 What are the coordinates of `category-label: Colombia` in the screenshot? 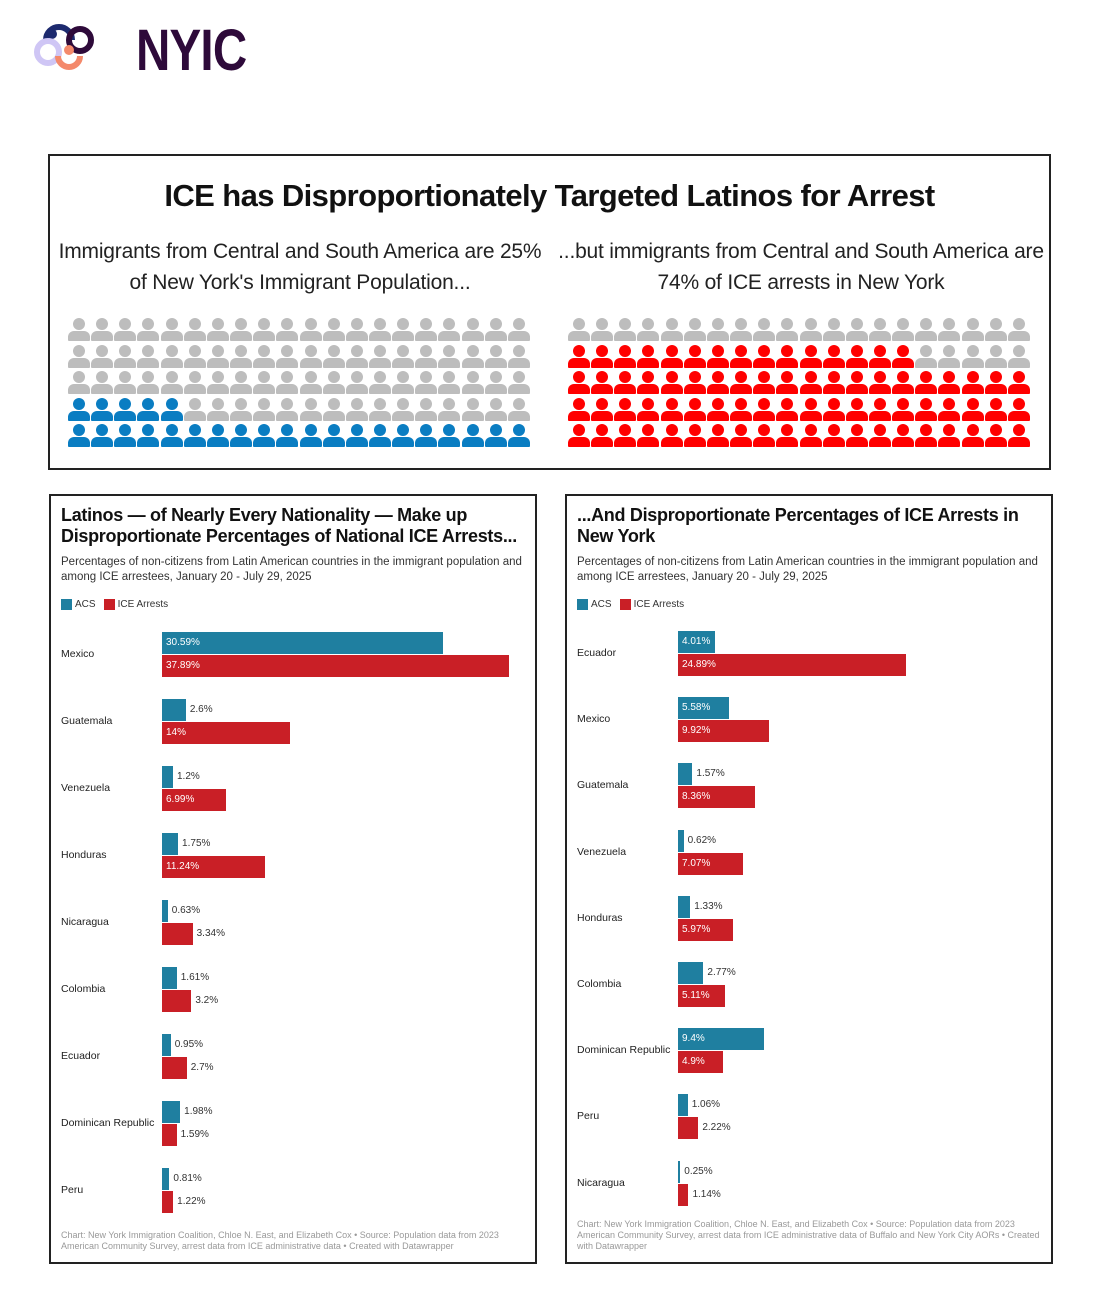 It's located at (599, 984).